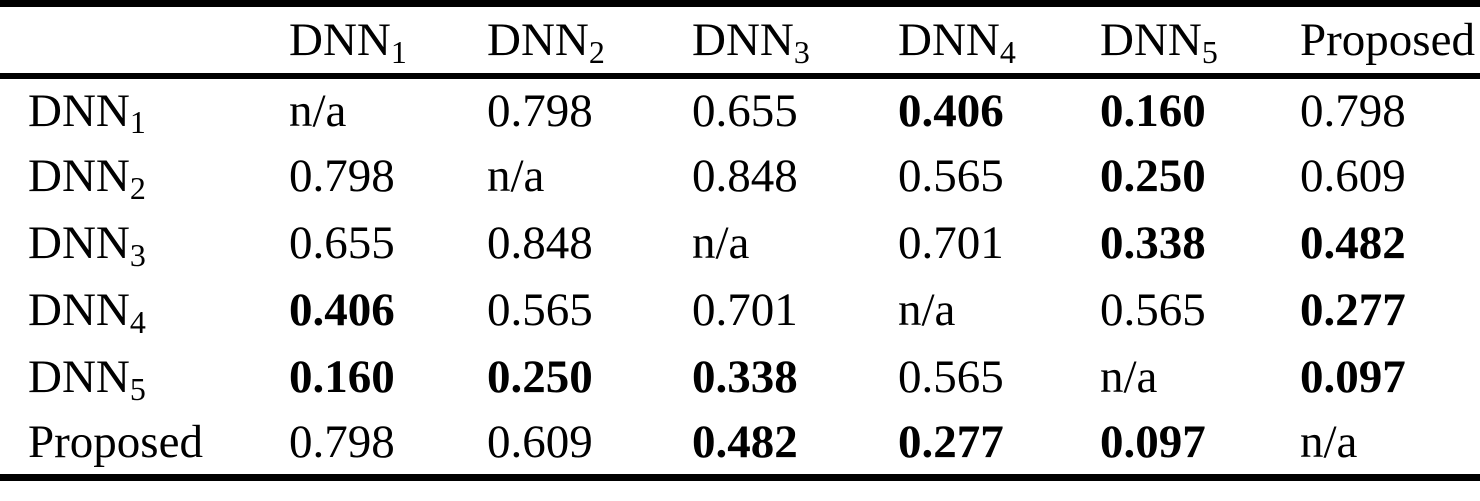  Describe the element at coordinates (137, 255) in the screenshot. I see `row-label-subscript: 3` at that location.